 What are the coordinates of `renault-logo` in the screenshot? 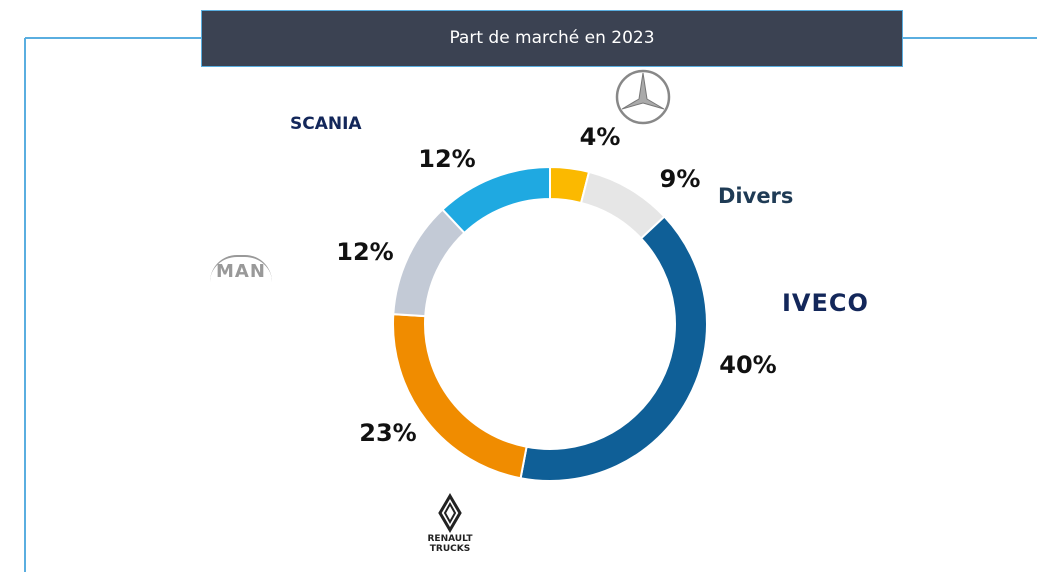 It's located at (450, 513).